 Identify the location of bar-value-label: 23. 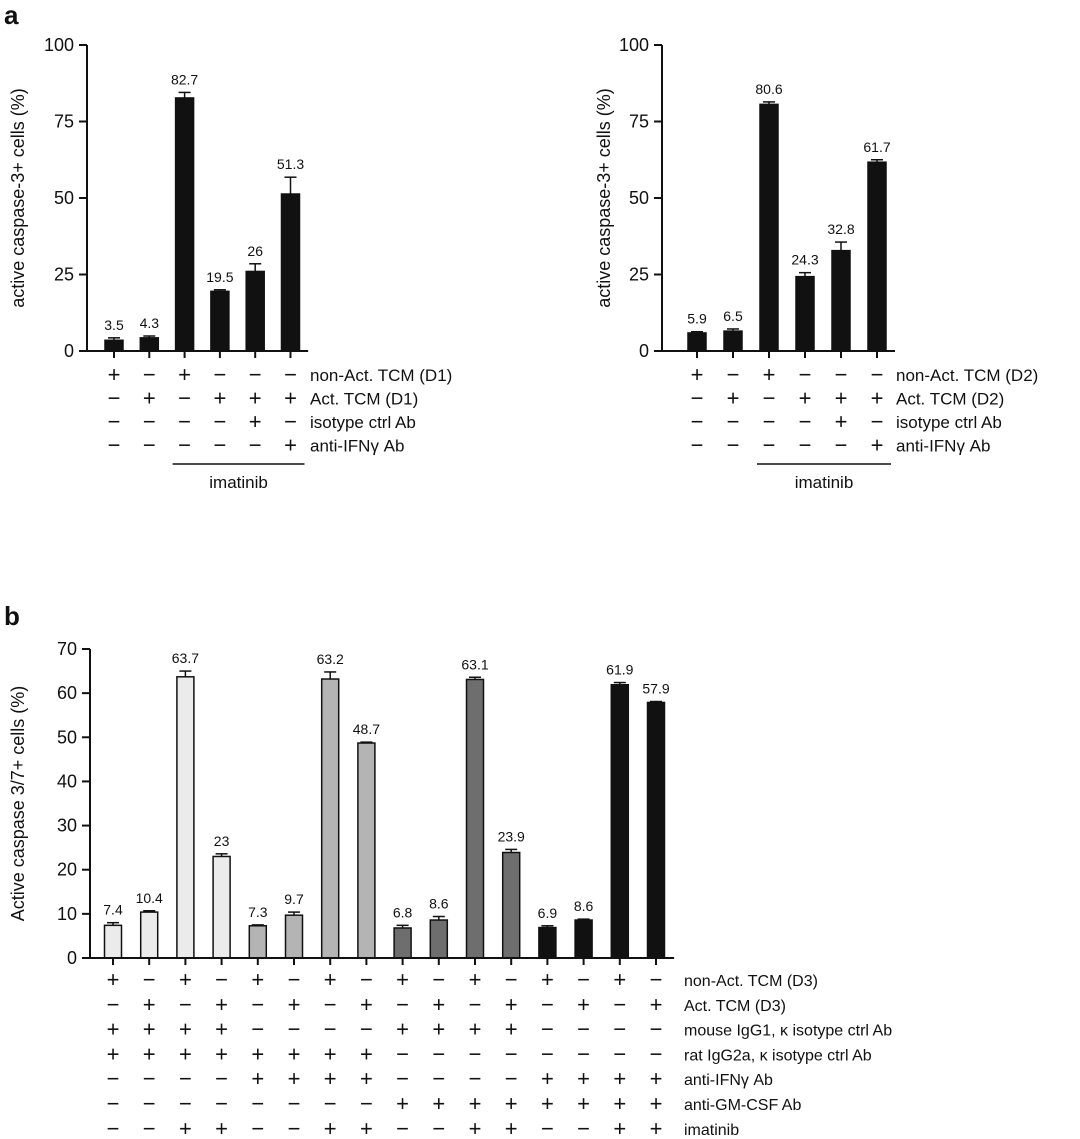
(222, 841).